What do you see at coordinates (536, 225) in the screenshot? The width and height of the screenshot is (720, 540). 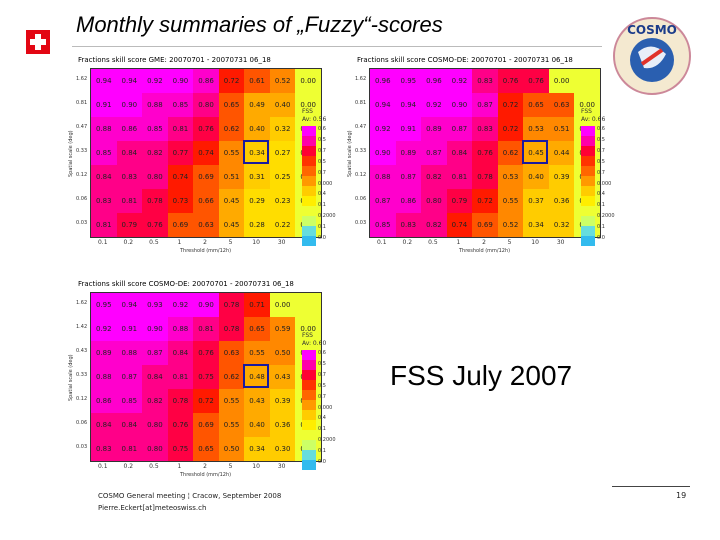 I see `heatmap-cell: 0.34` at bounding box center [536, 225].